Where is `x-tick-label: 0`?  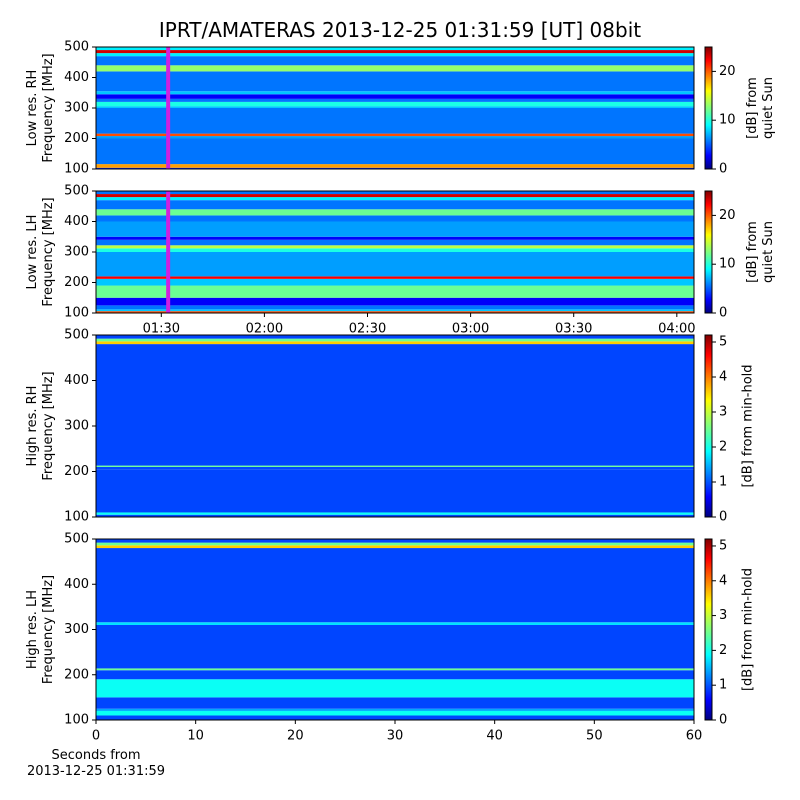 x-tick-label: 0 is located at coordinates (96, 736).